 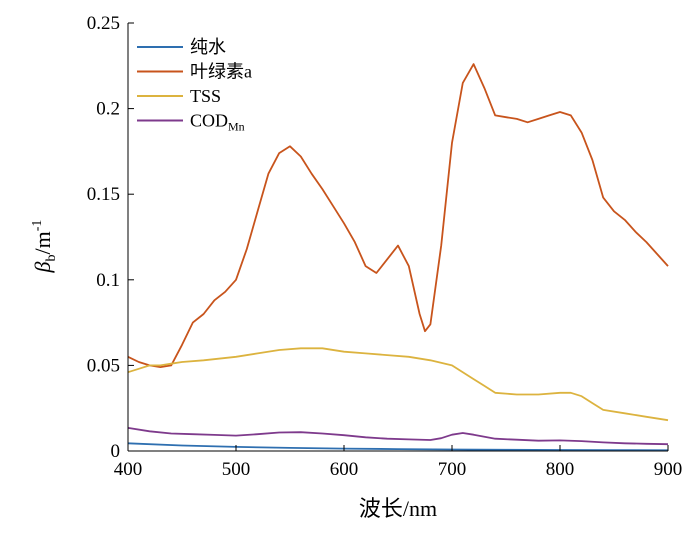 I want to click on x-tick-label: 900, so click(x=668, y=469).